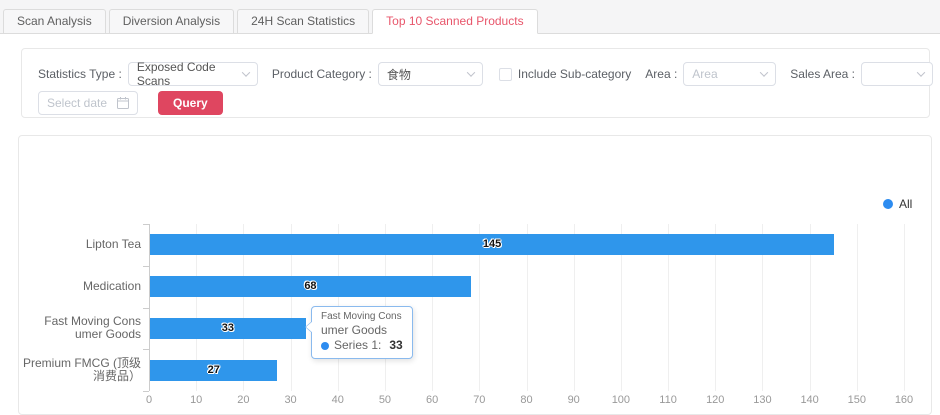  I want to click on chart-tooltip: Fast Moving Cons umer Goods Series 1: 33, so click(359, 332).